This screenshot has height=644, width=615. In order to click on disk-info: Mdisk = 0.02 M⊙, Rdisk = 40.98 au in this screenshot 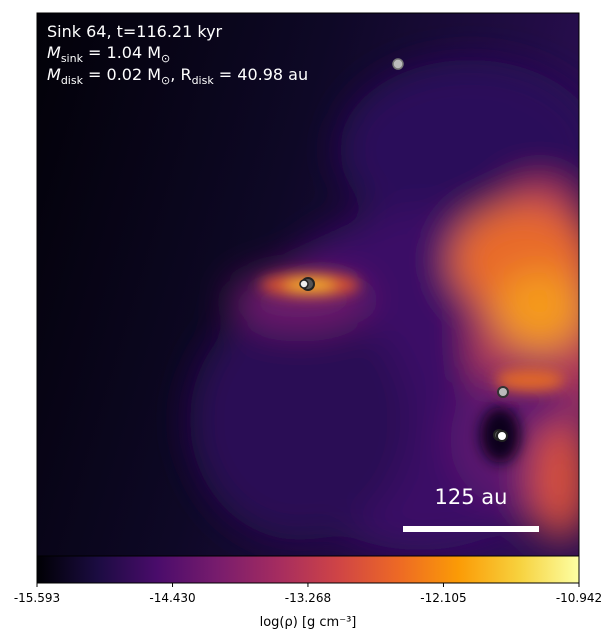, I will do `click(177, 76)`.